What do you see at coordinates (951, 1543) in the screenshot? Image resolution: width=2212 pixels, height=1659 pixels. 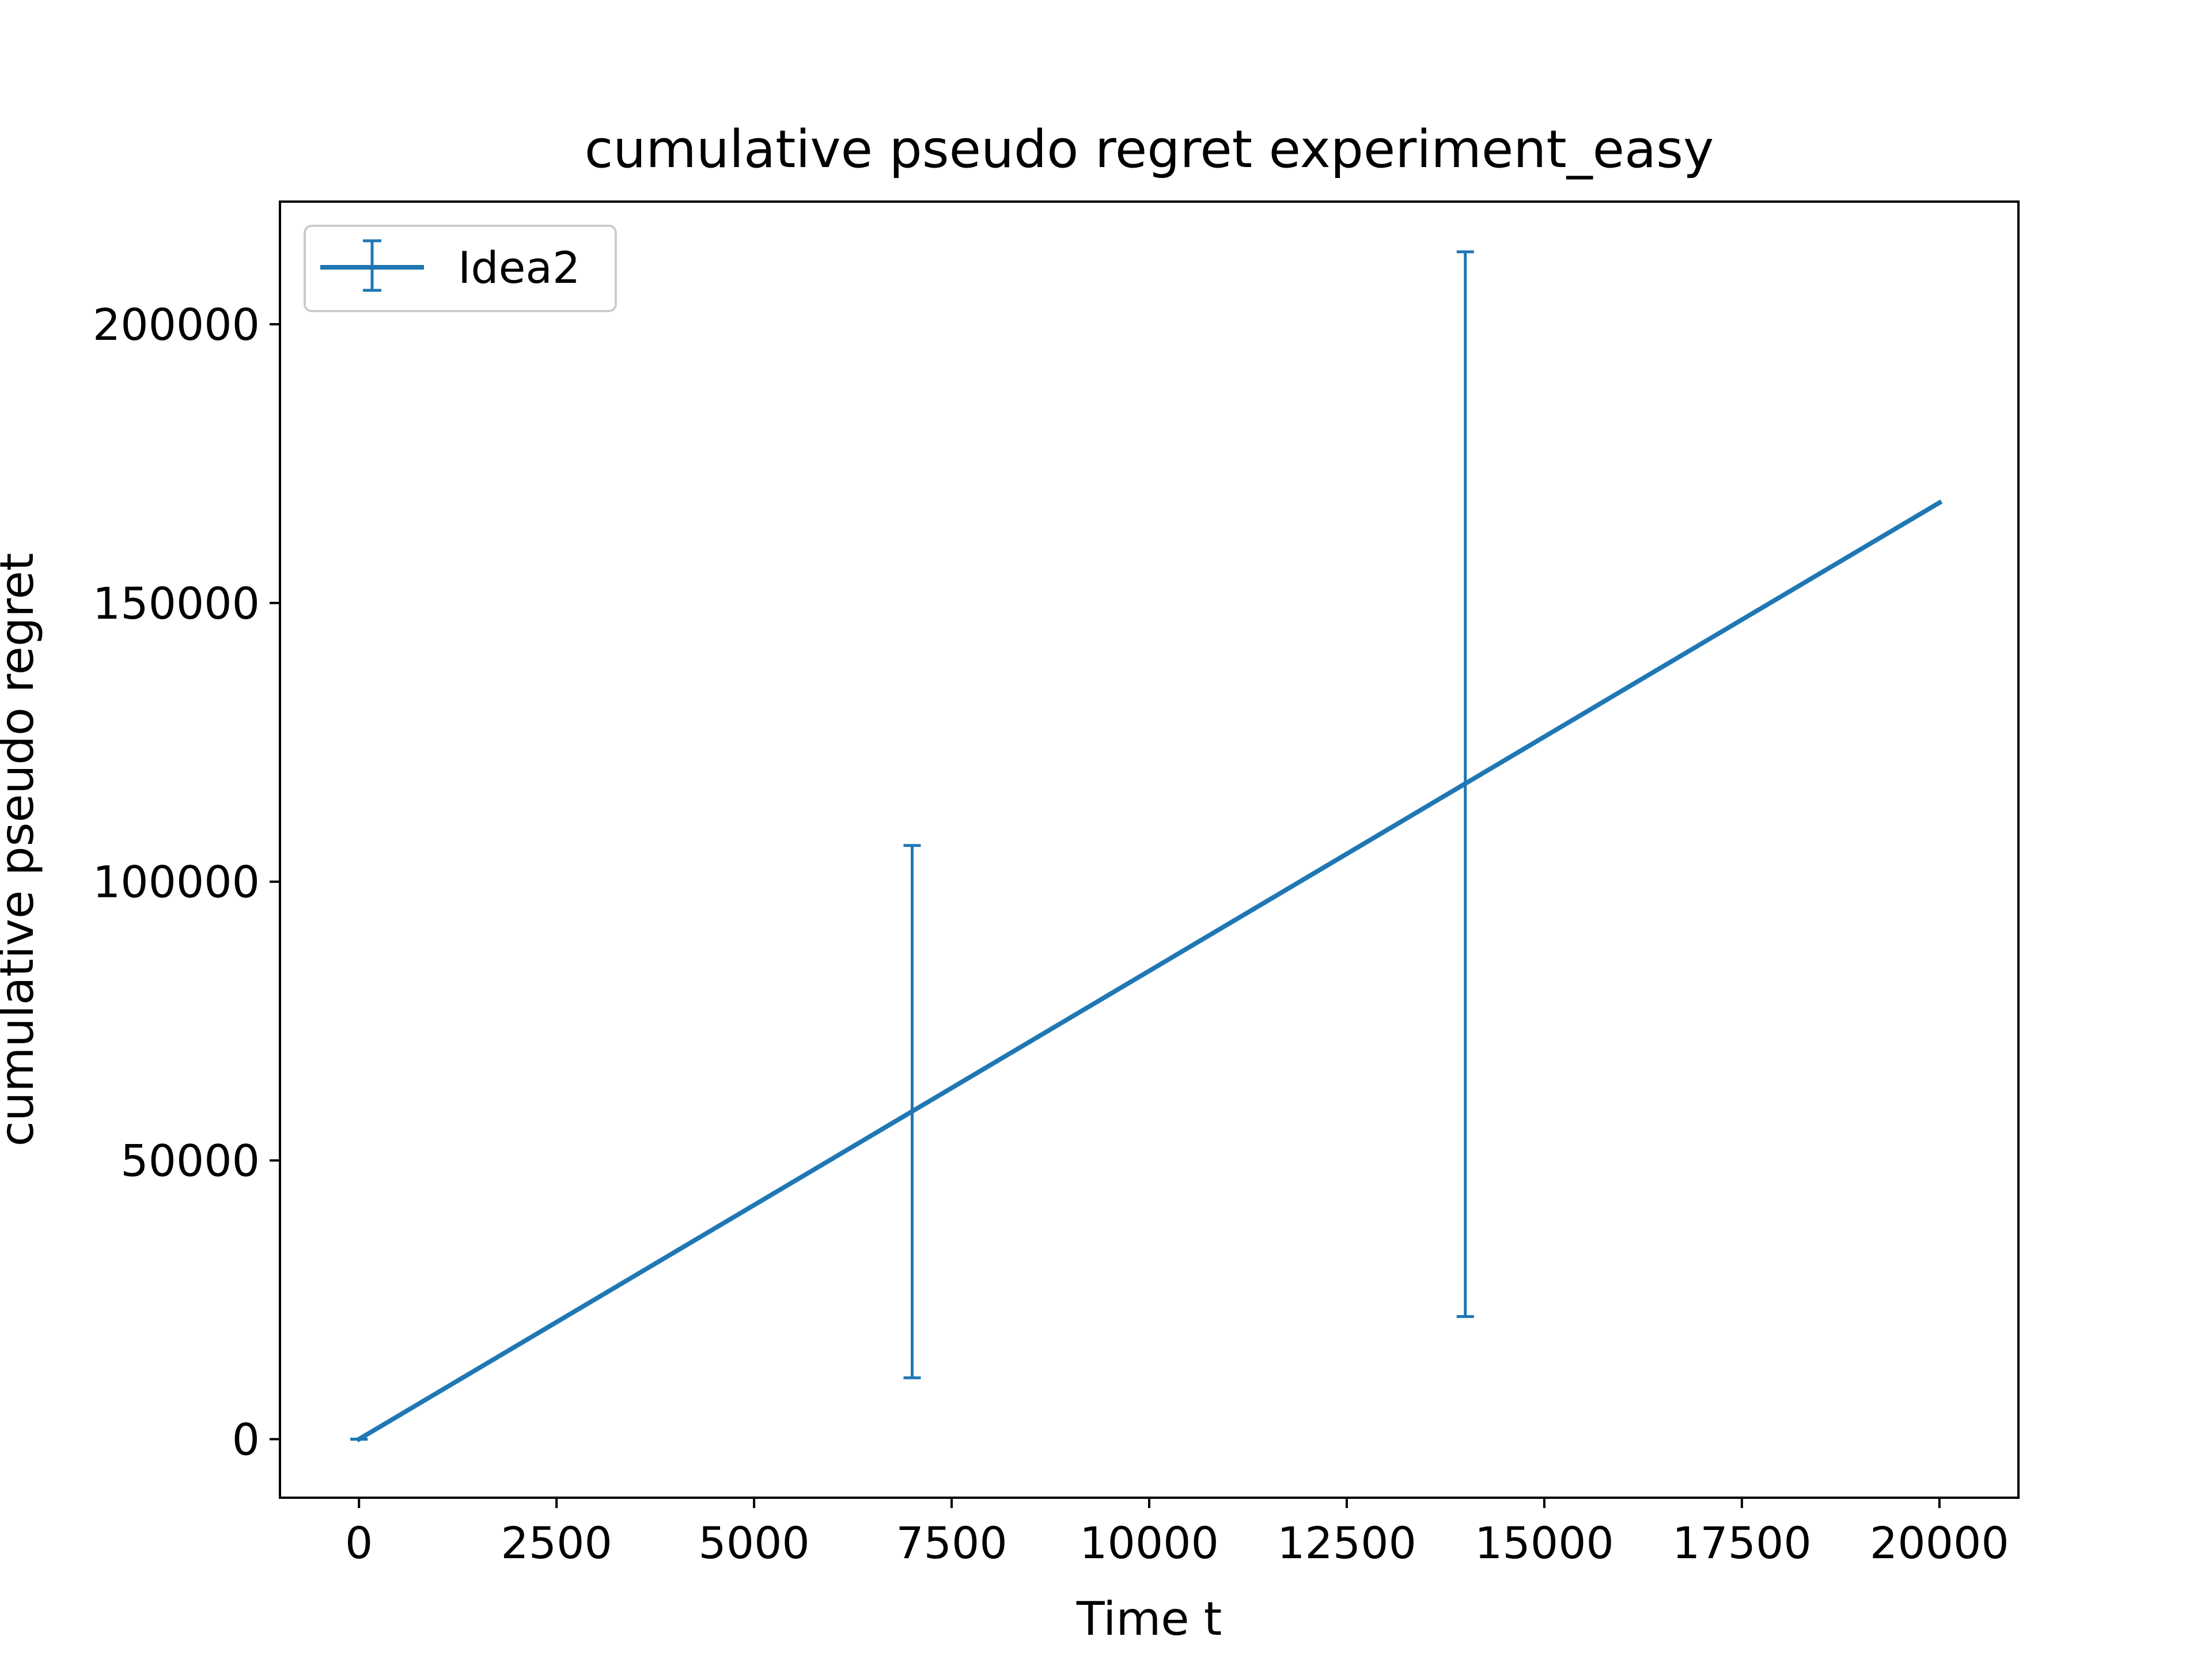 I see `x-tick-label: 7500` at bounding box center [951, 1543].